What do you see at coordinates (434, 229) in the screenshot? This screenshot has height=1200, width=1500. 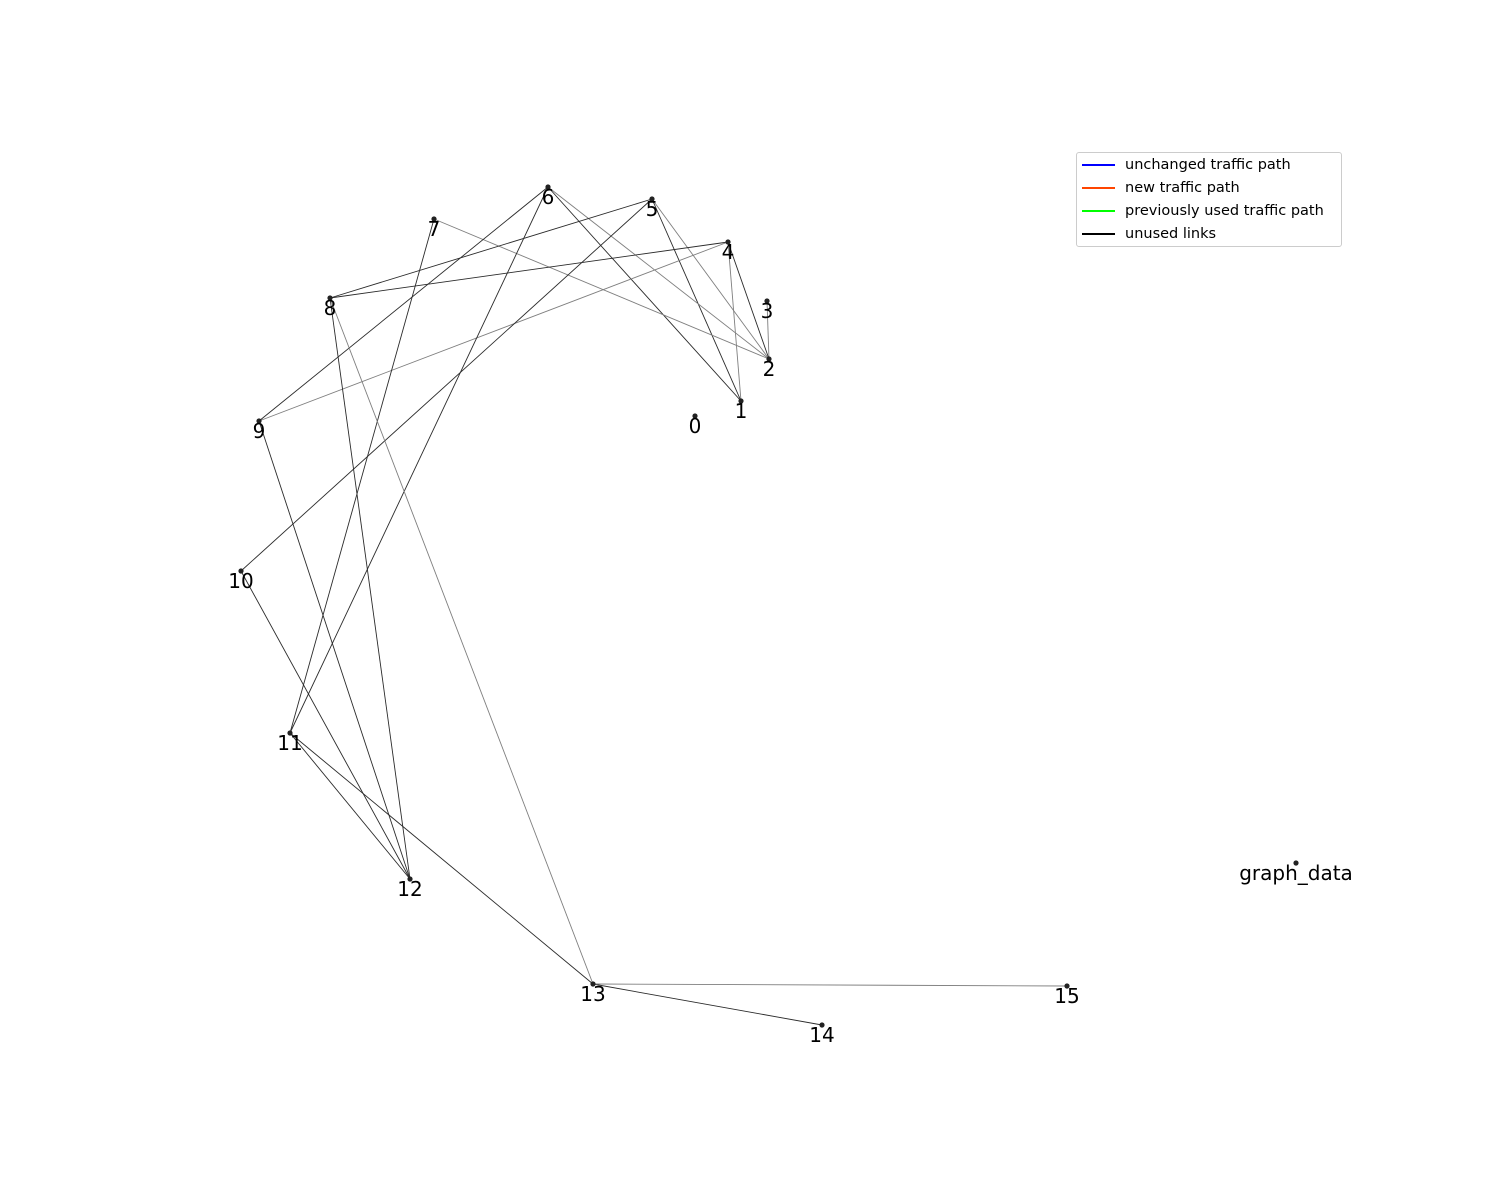 I see `node-label-7: 7` at bounding box center [434, 229].